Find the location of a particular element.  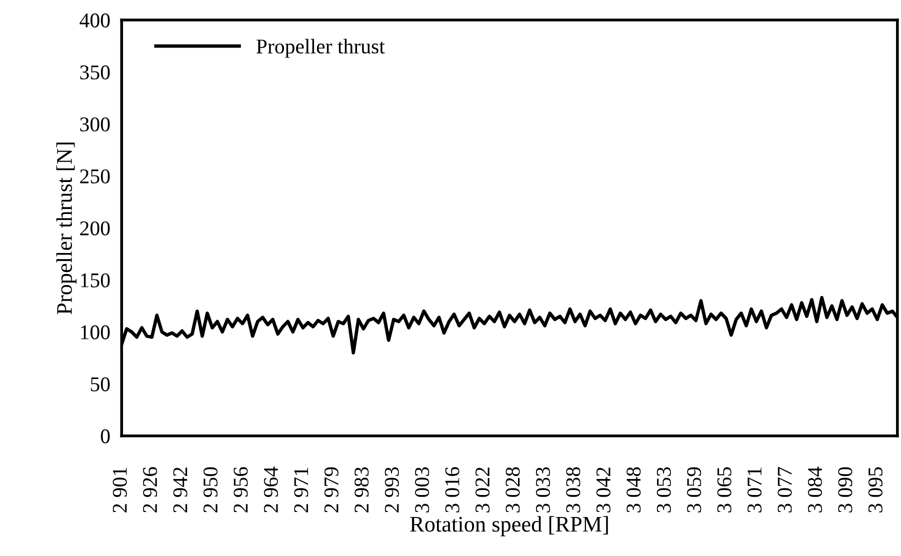

x-tick-label: 2 983 is located at coordinates (361, 489).